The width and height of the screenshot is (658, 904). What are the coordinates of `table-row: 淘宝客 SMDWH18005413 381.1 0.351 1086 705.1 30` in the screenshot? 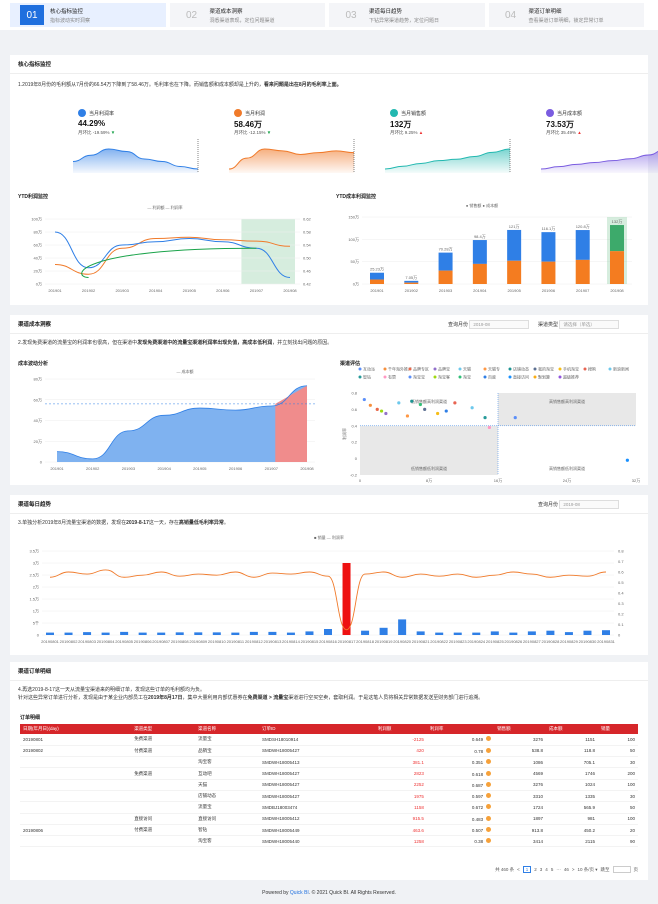 It's located at (329, 762).